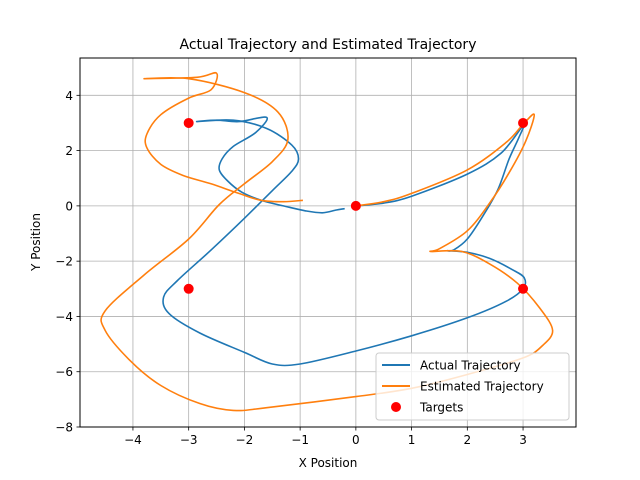 The image size is (640, 480). I want to click on y-tick-label: −4, so click(64, 317).